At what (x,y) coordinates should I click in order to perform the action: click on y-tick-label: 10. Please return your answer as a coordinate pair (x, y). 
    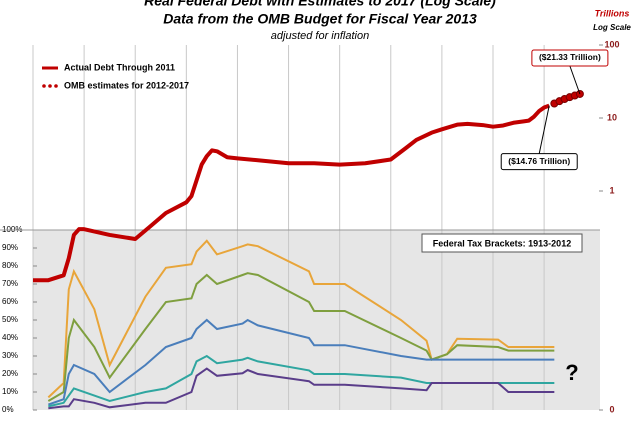
    Looking at the image, I should click on (612, 117).